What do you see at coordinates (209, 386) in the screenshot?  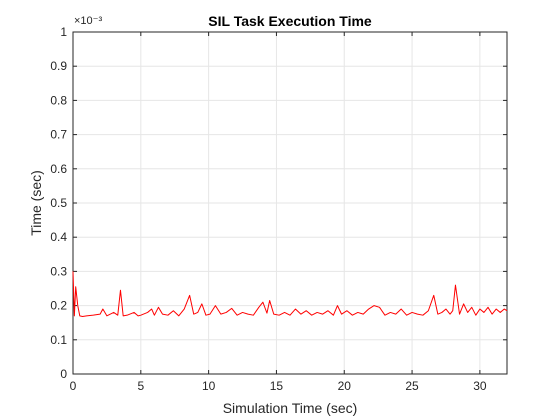 I see `x-tick-label: 10` at bounding box center [209, 386].